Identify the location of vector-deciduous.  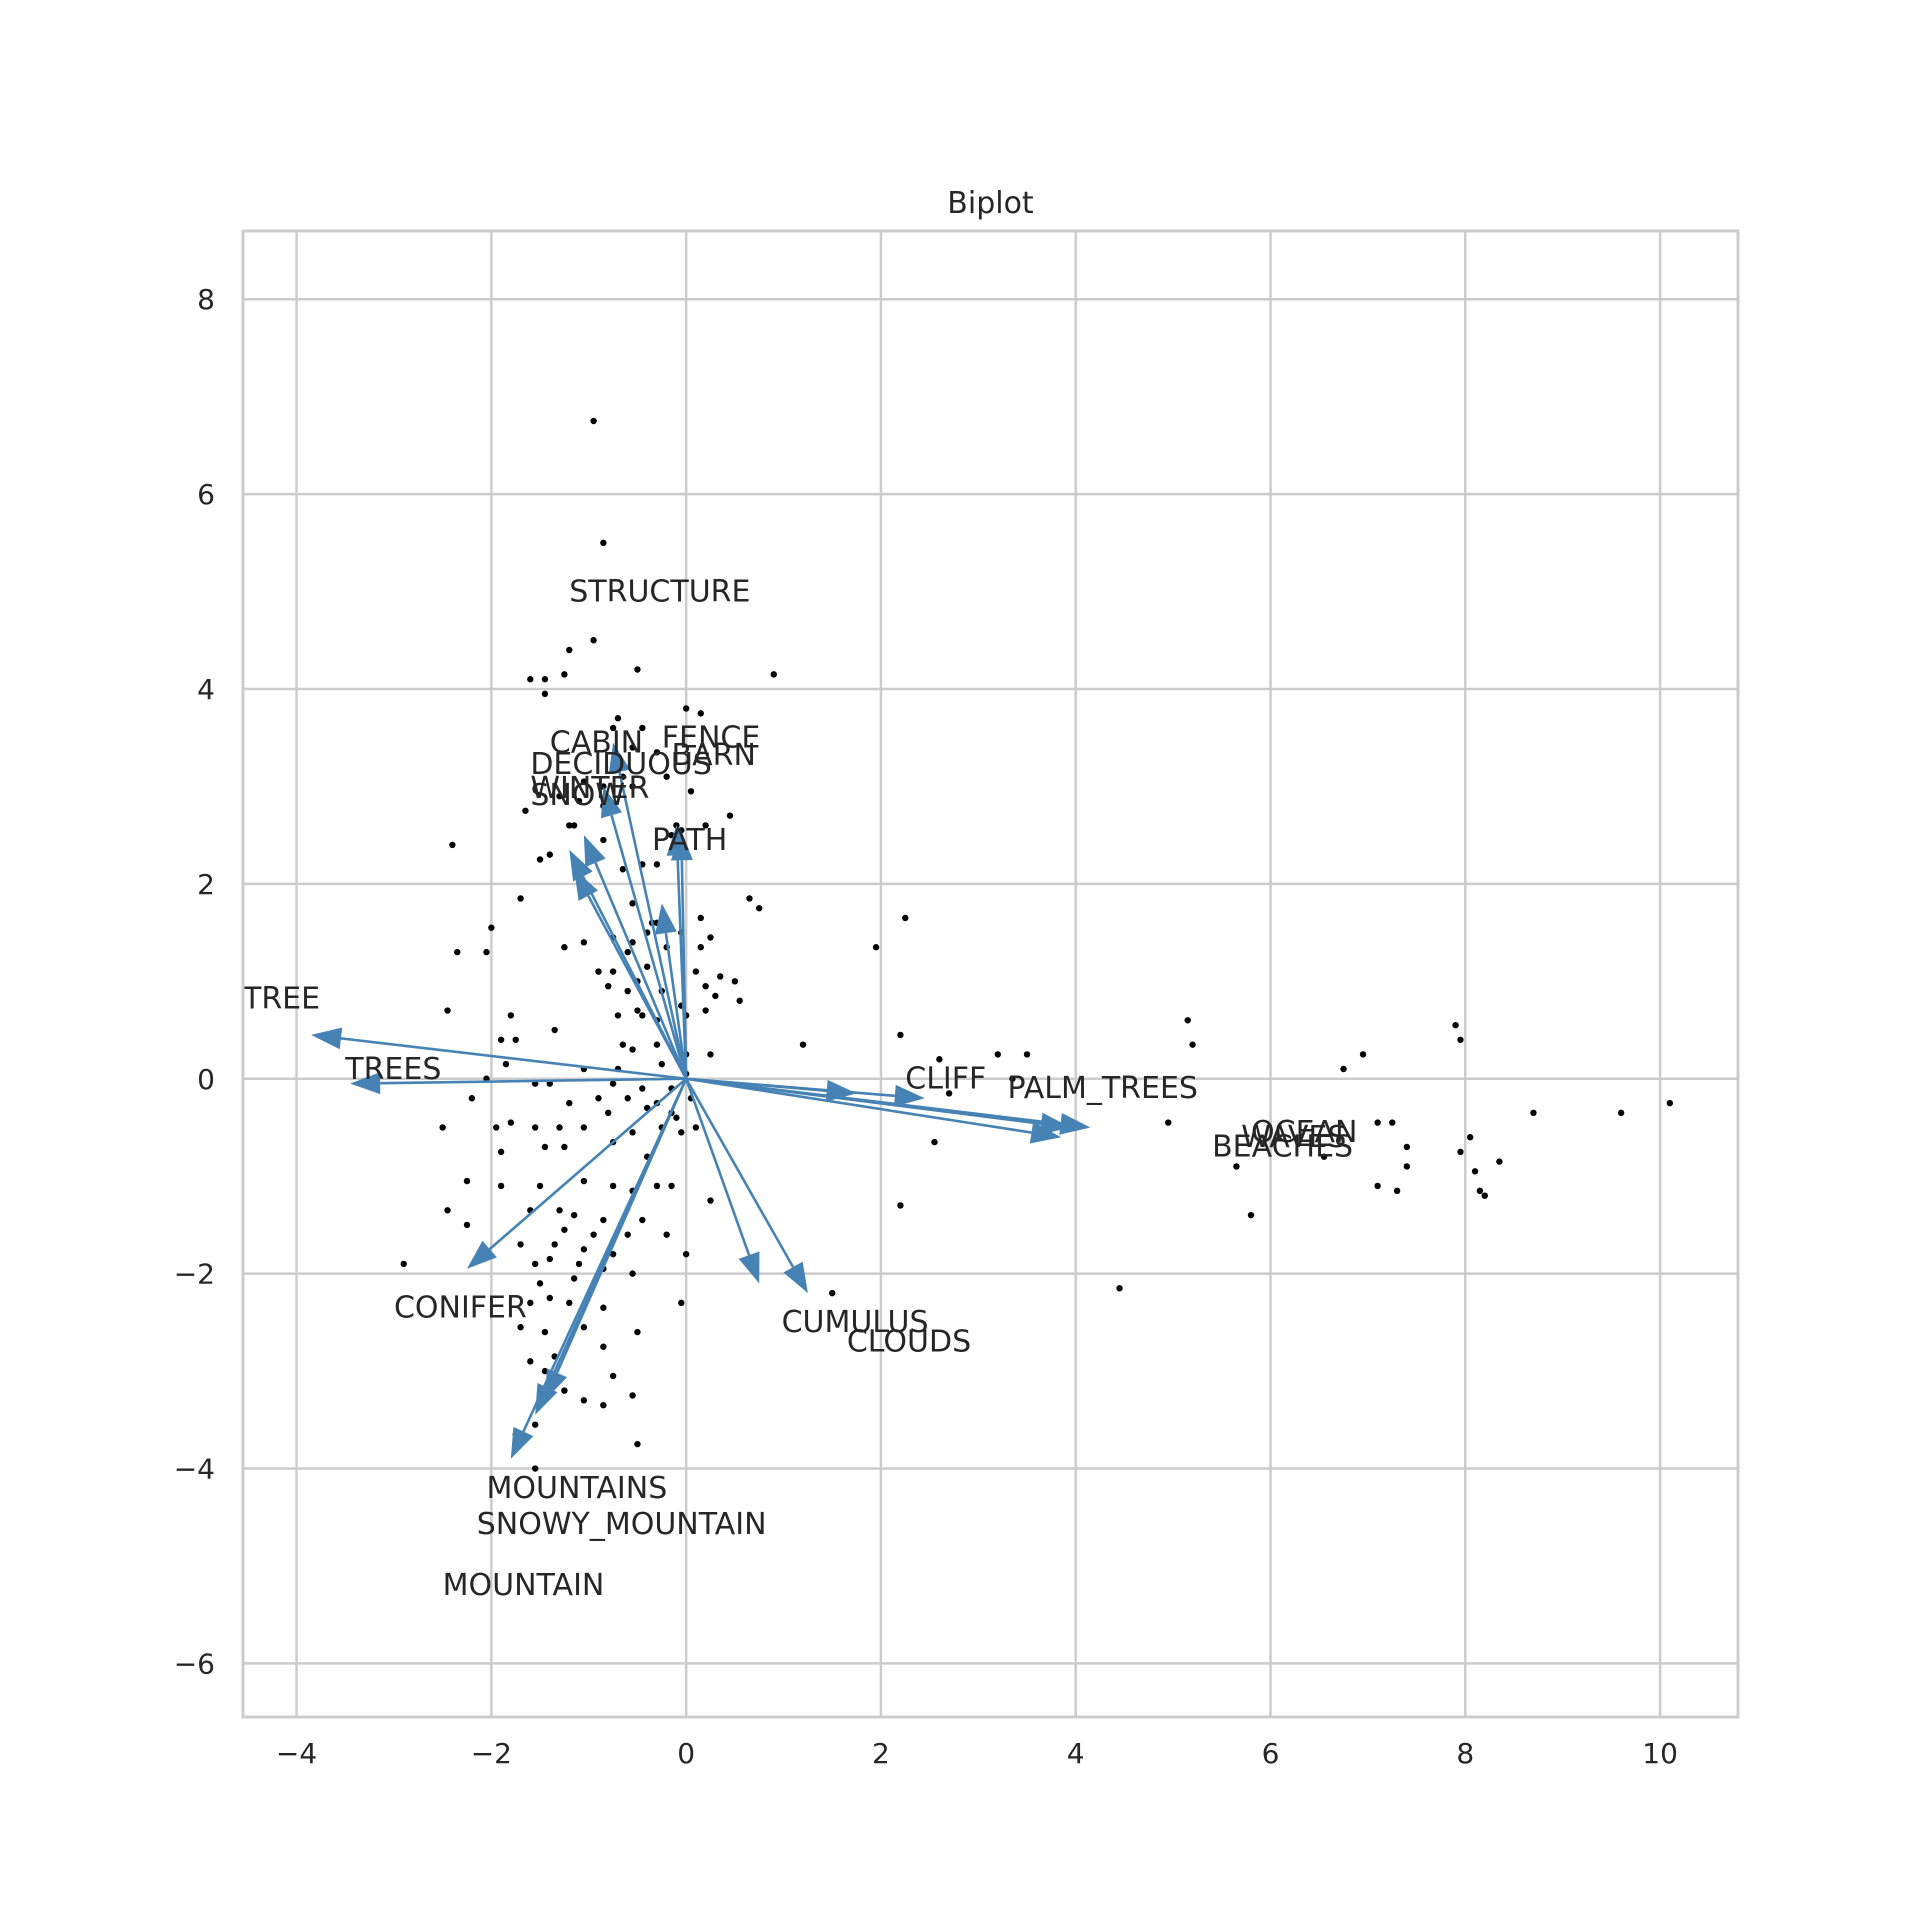
(635, 957).